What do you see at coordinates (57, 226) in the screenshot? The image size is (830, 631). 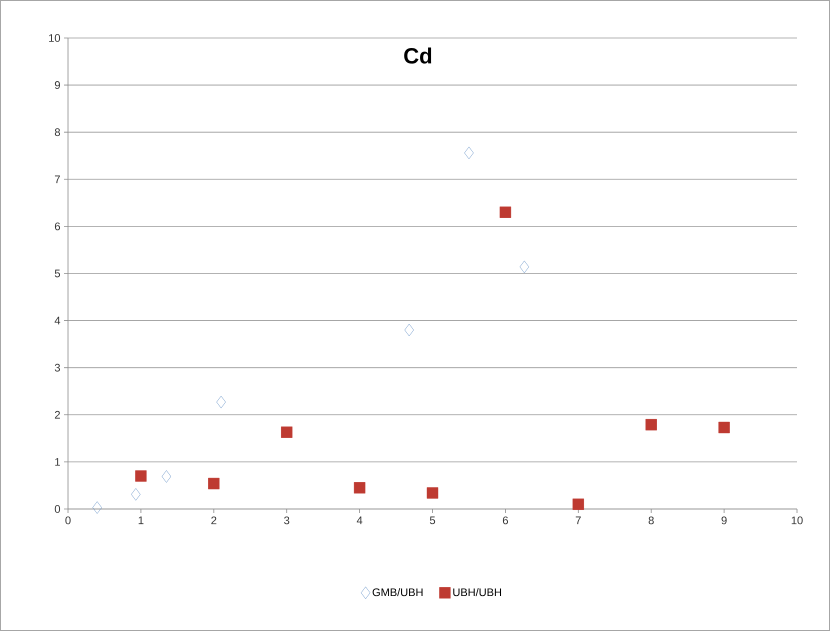 I see `y-tick-label: 6` at bounding box center [57, 226].